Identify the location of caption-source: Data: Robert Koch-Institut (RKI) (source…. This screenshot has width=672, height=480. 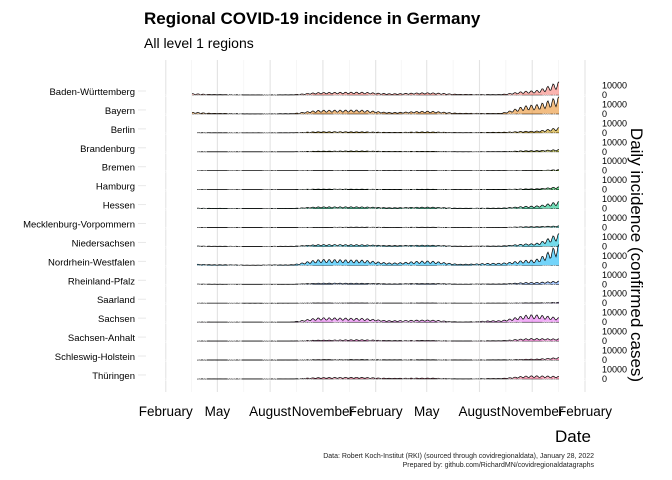
(458, 456).